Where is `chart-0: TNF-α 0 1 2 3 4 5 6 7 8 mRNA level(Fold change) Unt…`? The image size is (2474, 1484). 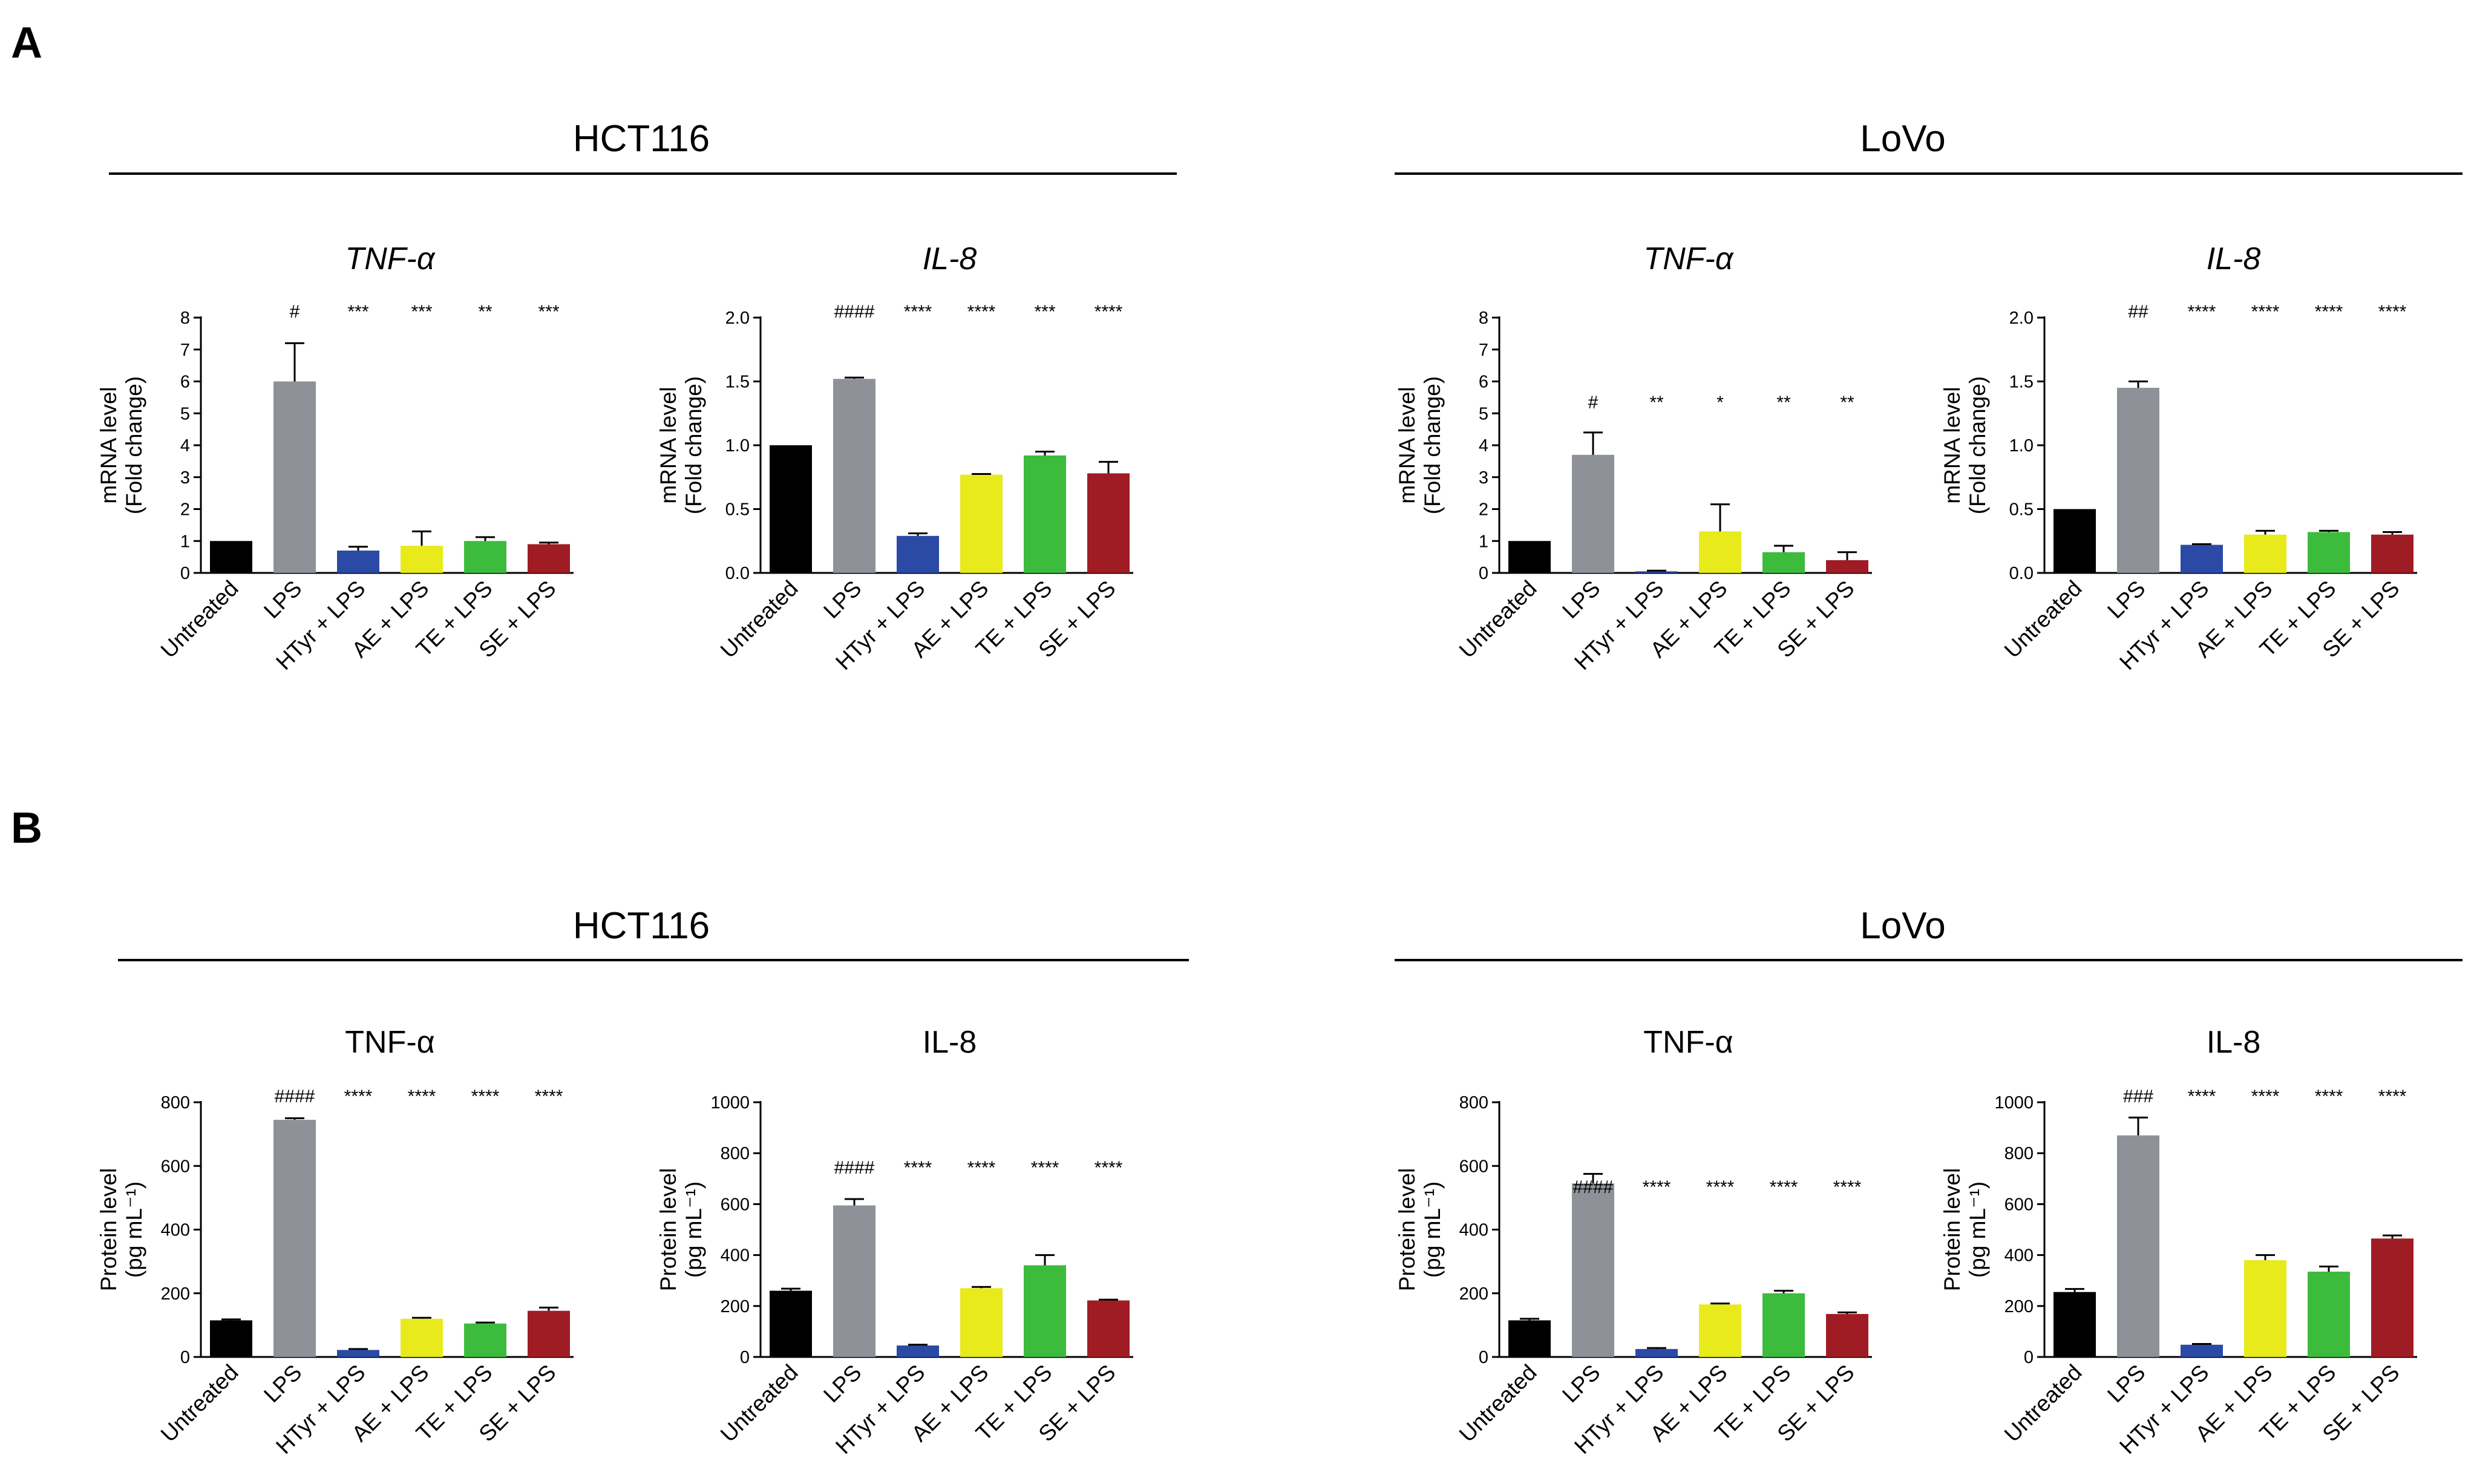
chart-0: TNF-α 0 1 2 3 4 5 6 7 8 mRNA level(Fold change) Unt… is located at coordinates (335, 458).